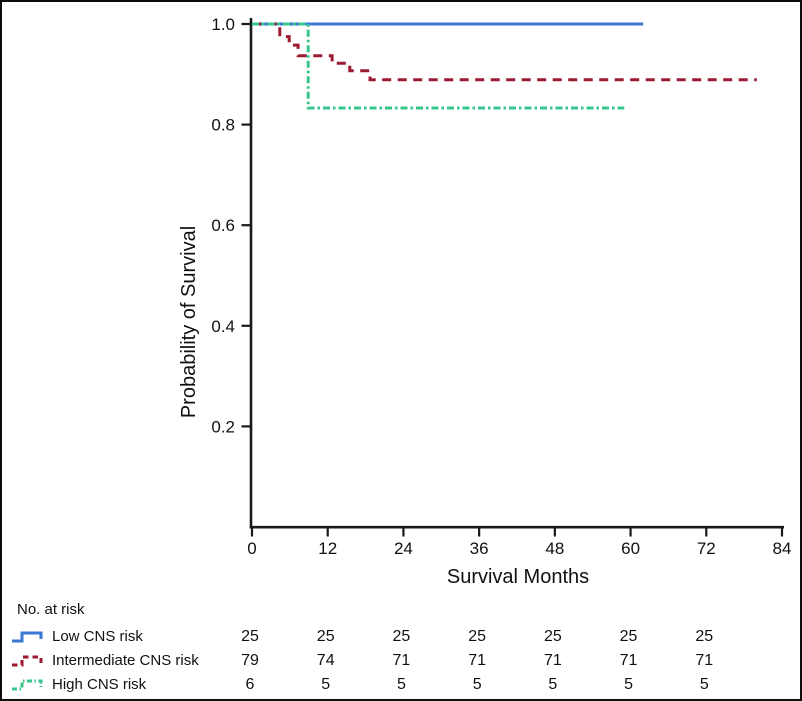 This screenshot has height=701, width=802. Describe the element at coordinates (250, 660) in the screenshot. I see `at-risk-count: 79` at that location.